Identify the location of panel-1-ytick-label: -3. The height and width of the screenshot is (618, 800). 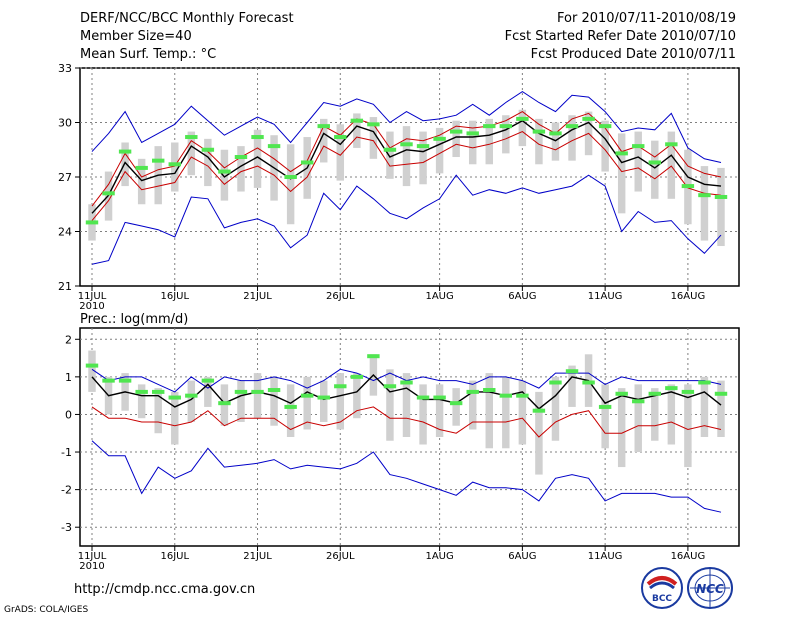
(66, 527).